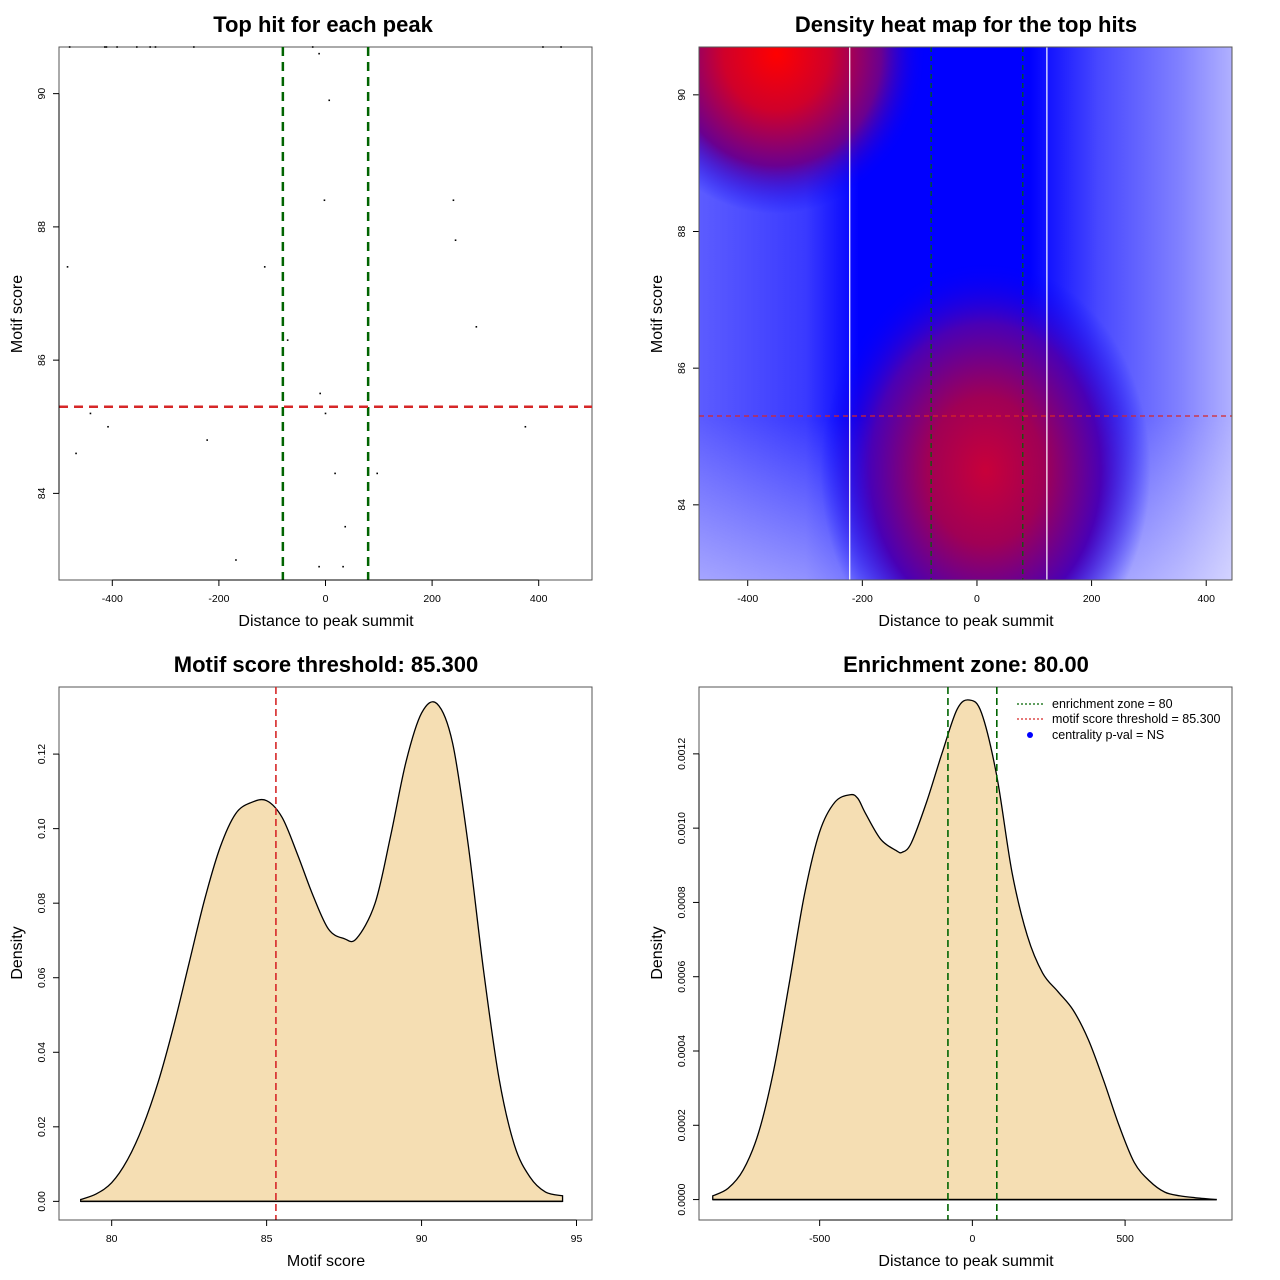 The height and width of the screenshot is (1280, 1280). I want to click on legend-label-centrality: centrality p-val = NS, so click(1108, 735).